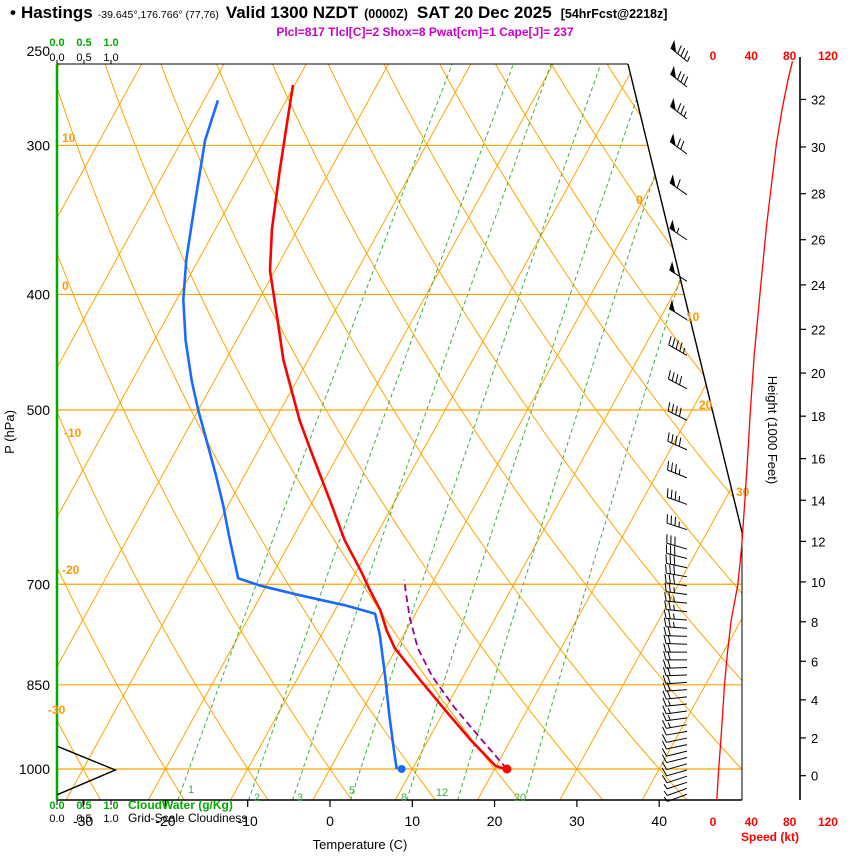 The height and width of the screenshot is (860, 850). Describe the element at coordinates (818, 285) in the screenshot. I see `svg-text: 24` at that location.